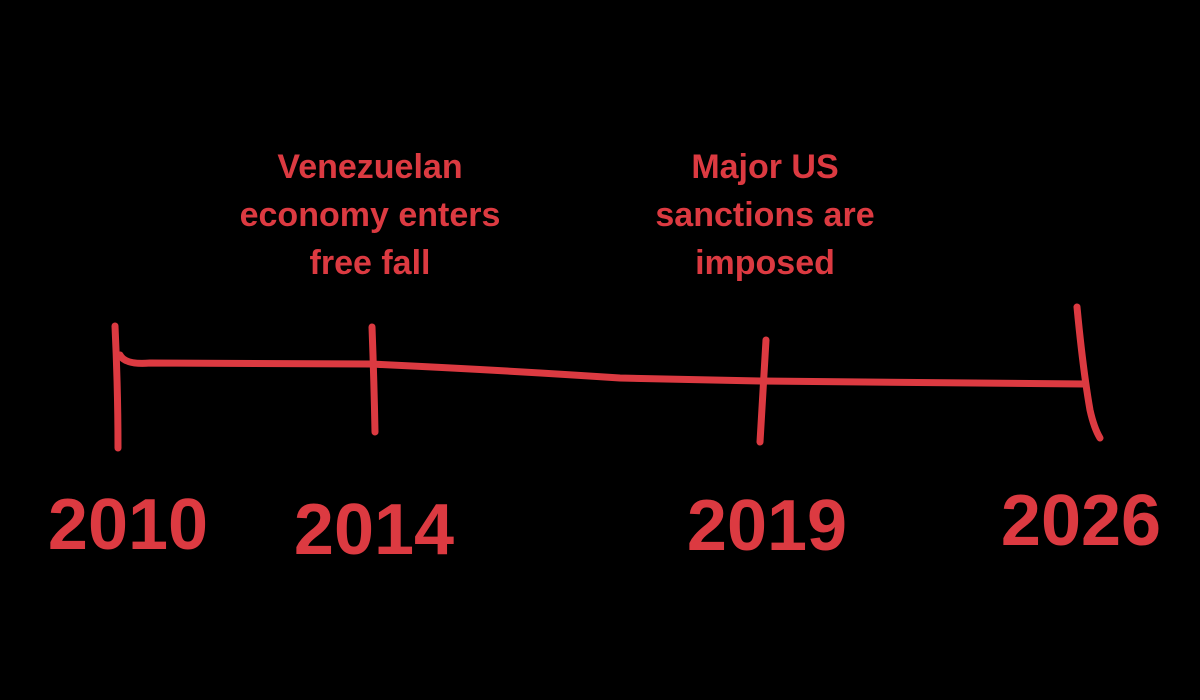 The height and width of the screenshot is (700, 1200). I want to click on event-label: Venezuelan, so click(369, 167).